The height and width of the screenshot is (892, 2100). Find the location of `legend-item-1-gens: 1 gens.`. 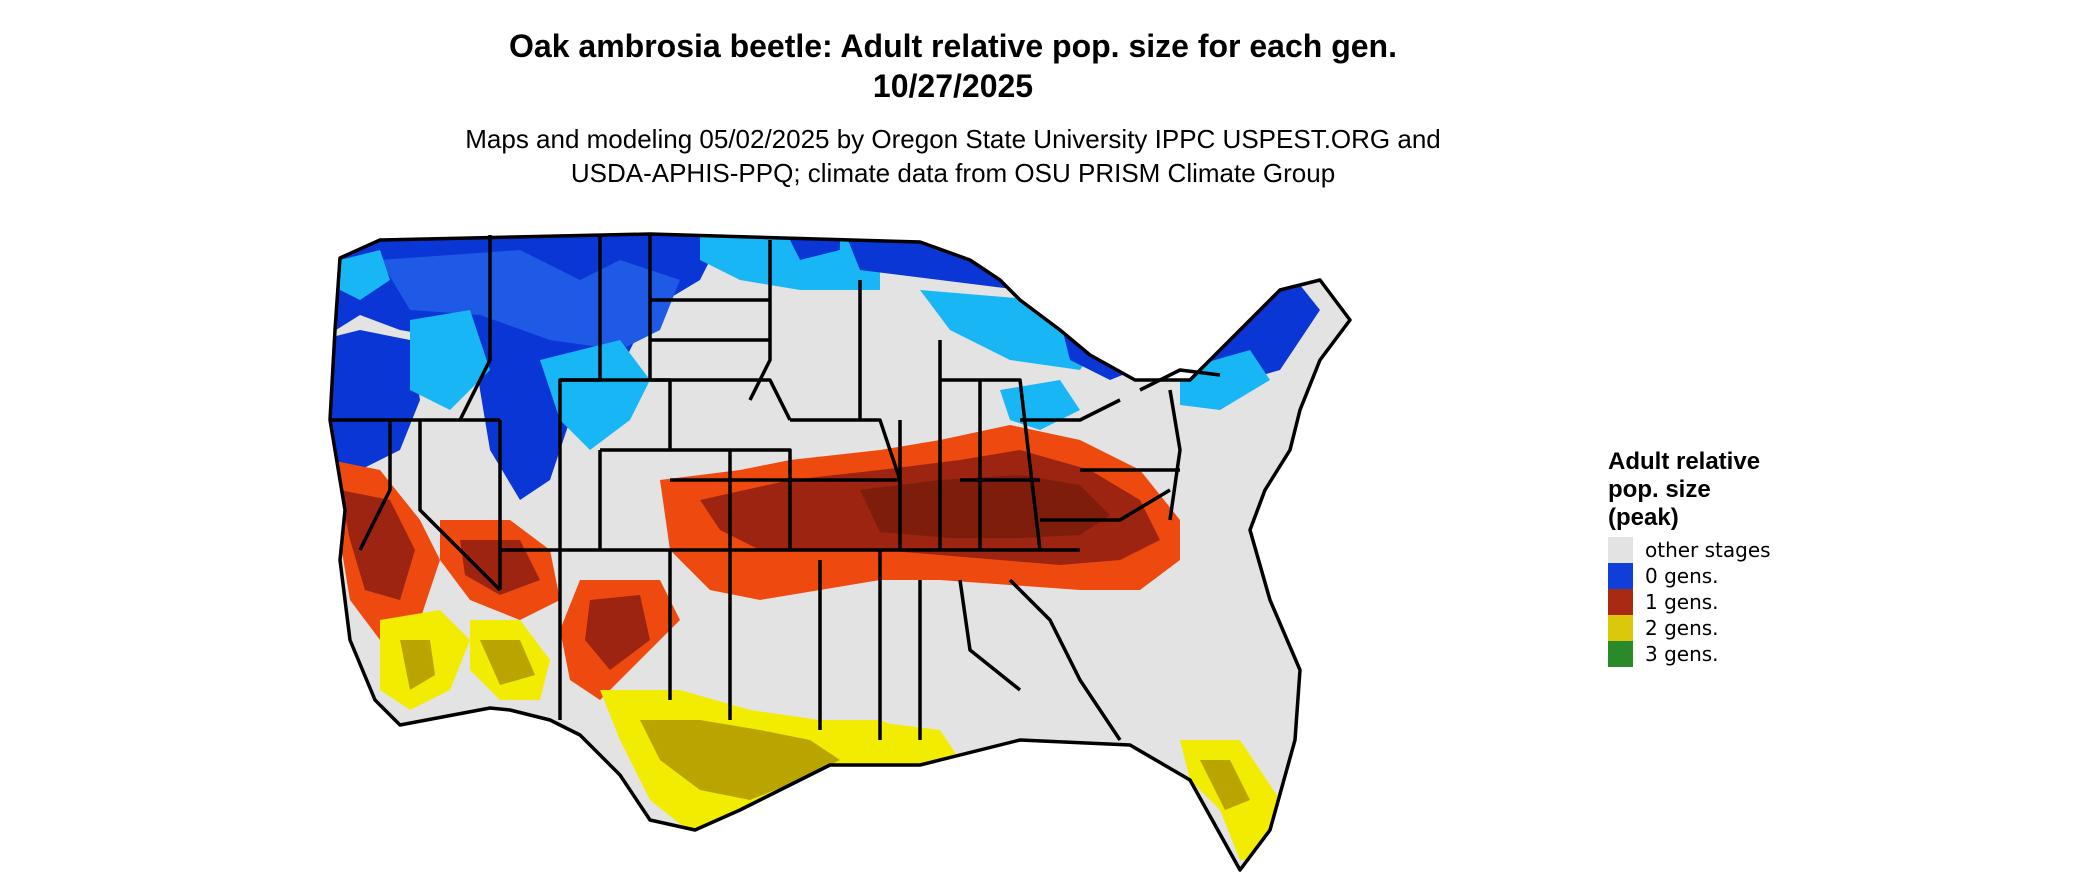

legend-item-1-gens: 1 gens. is located at coordinates (1663, 602).